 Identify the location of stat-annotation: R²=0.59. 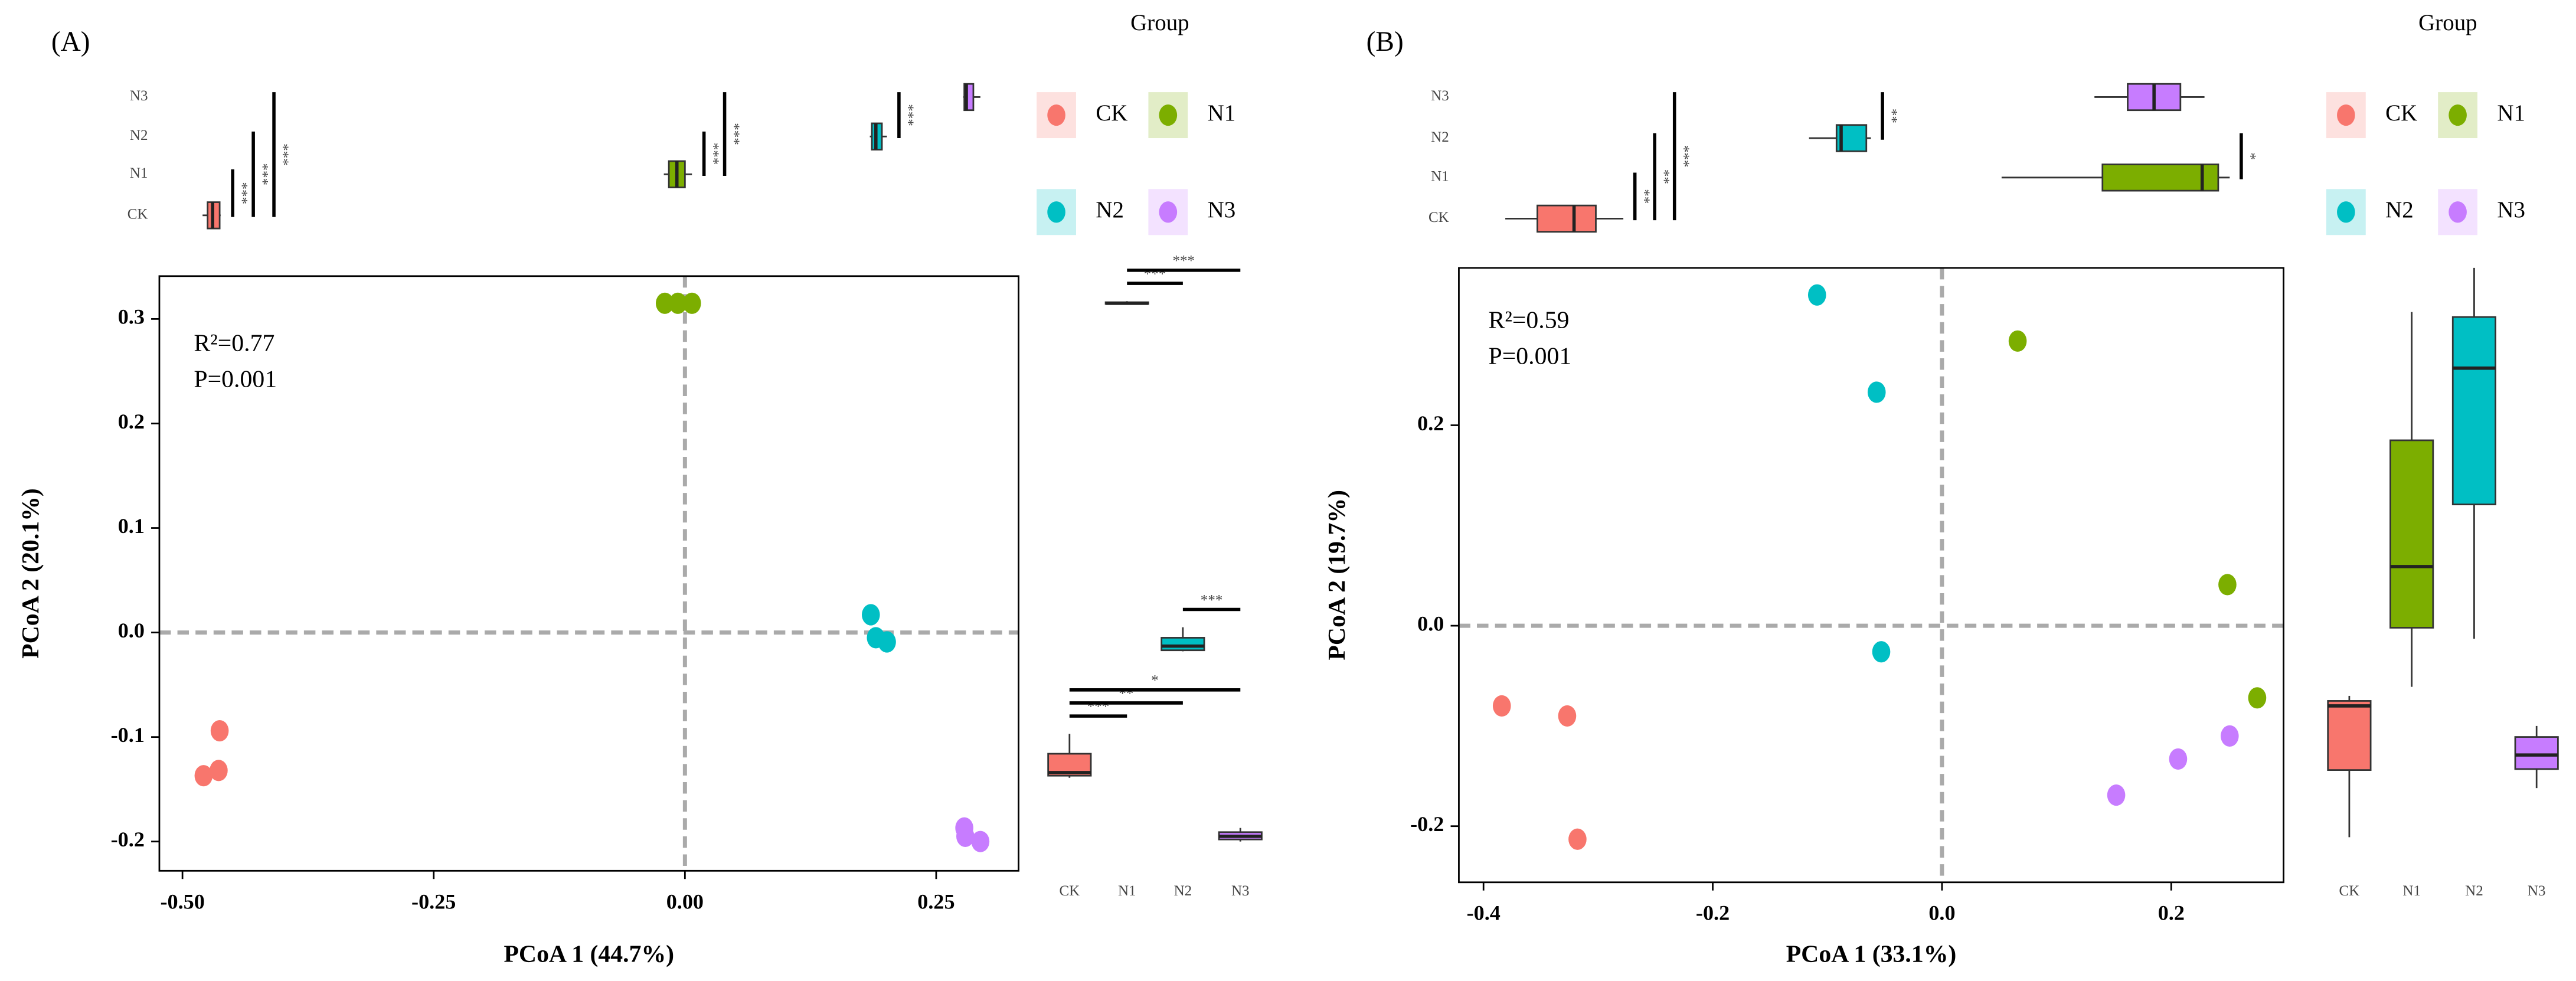
(1529, 319).